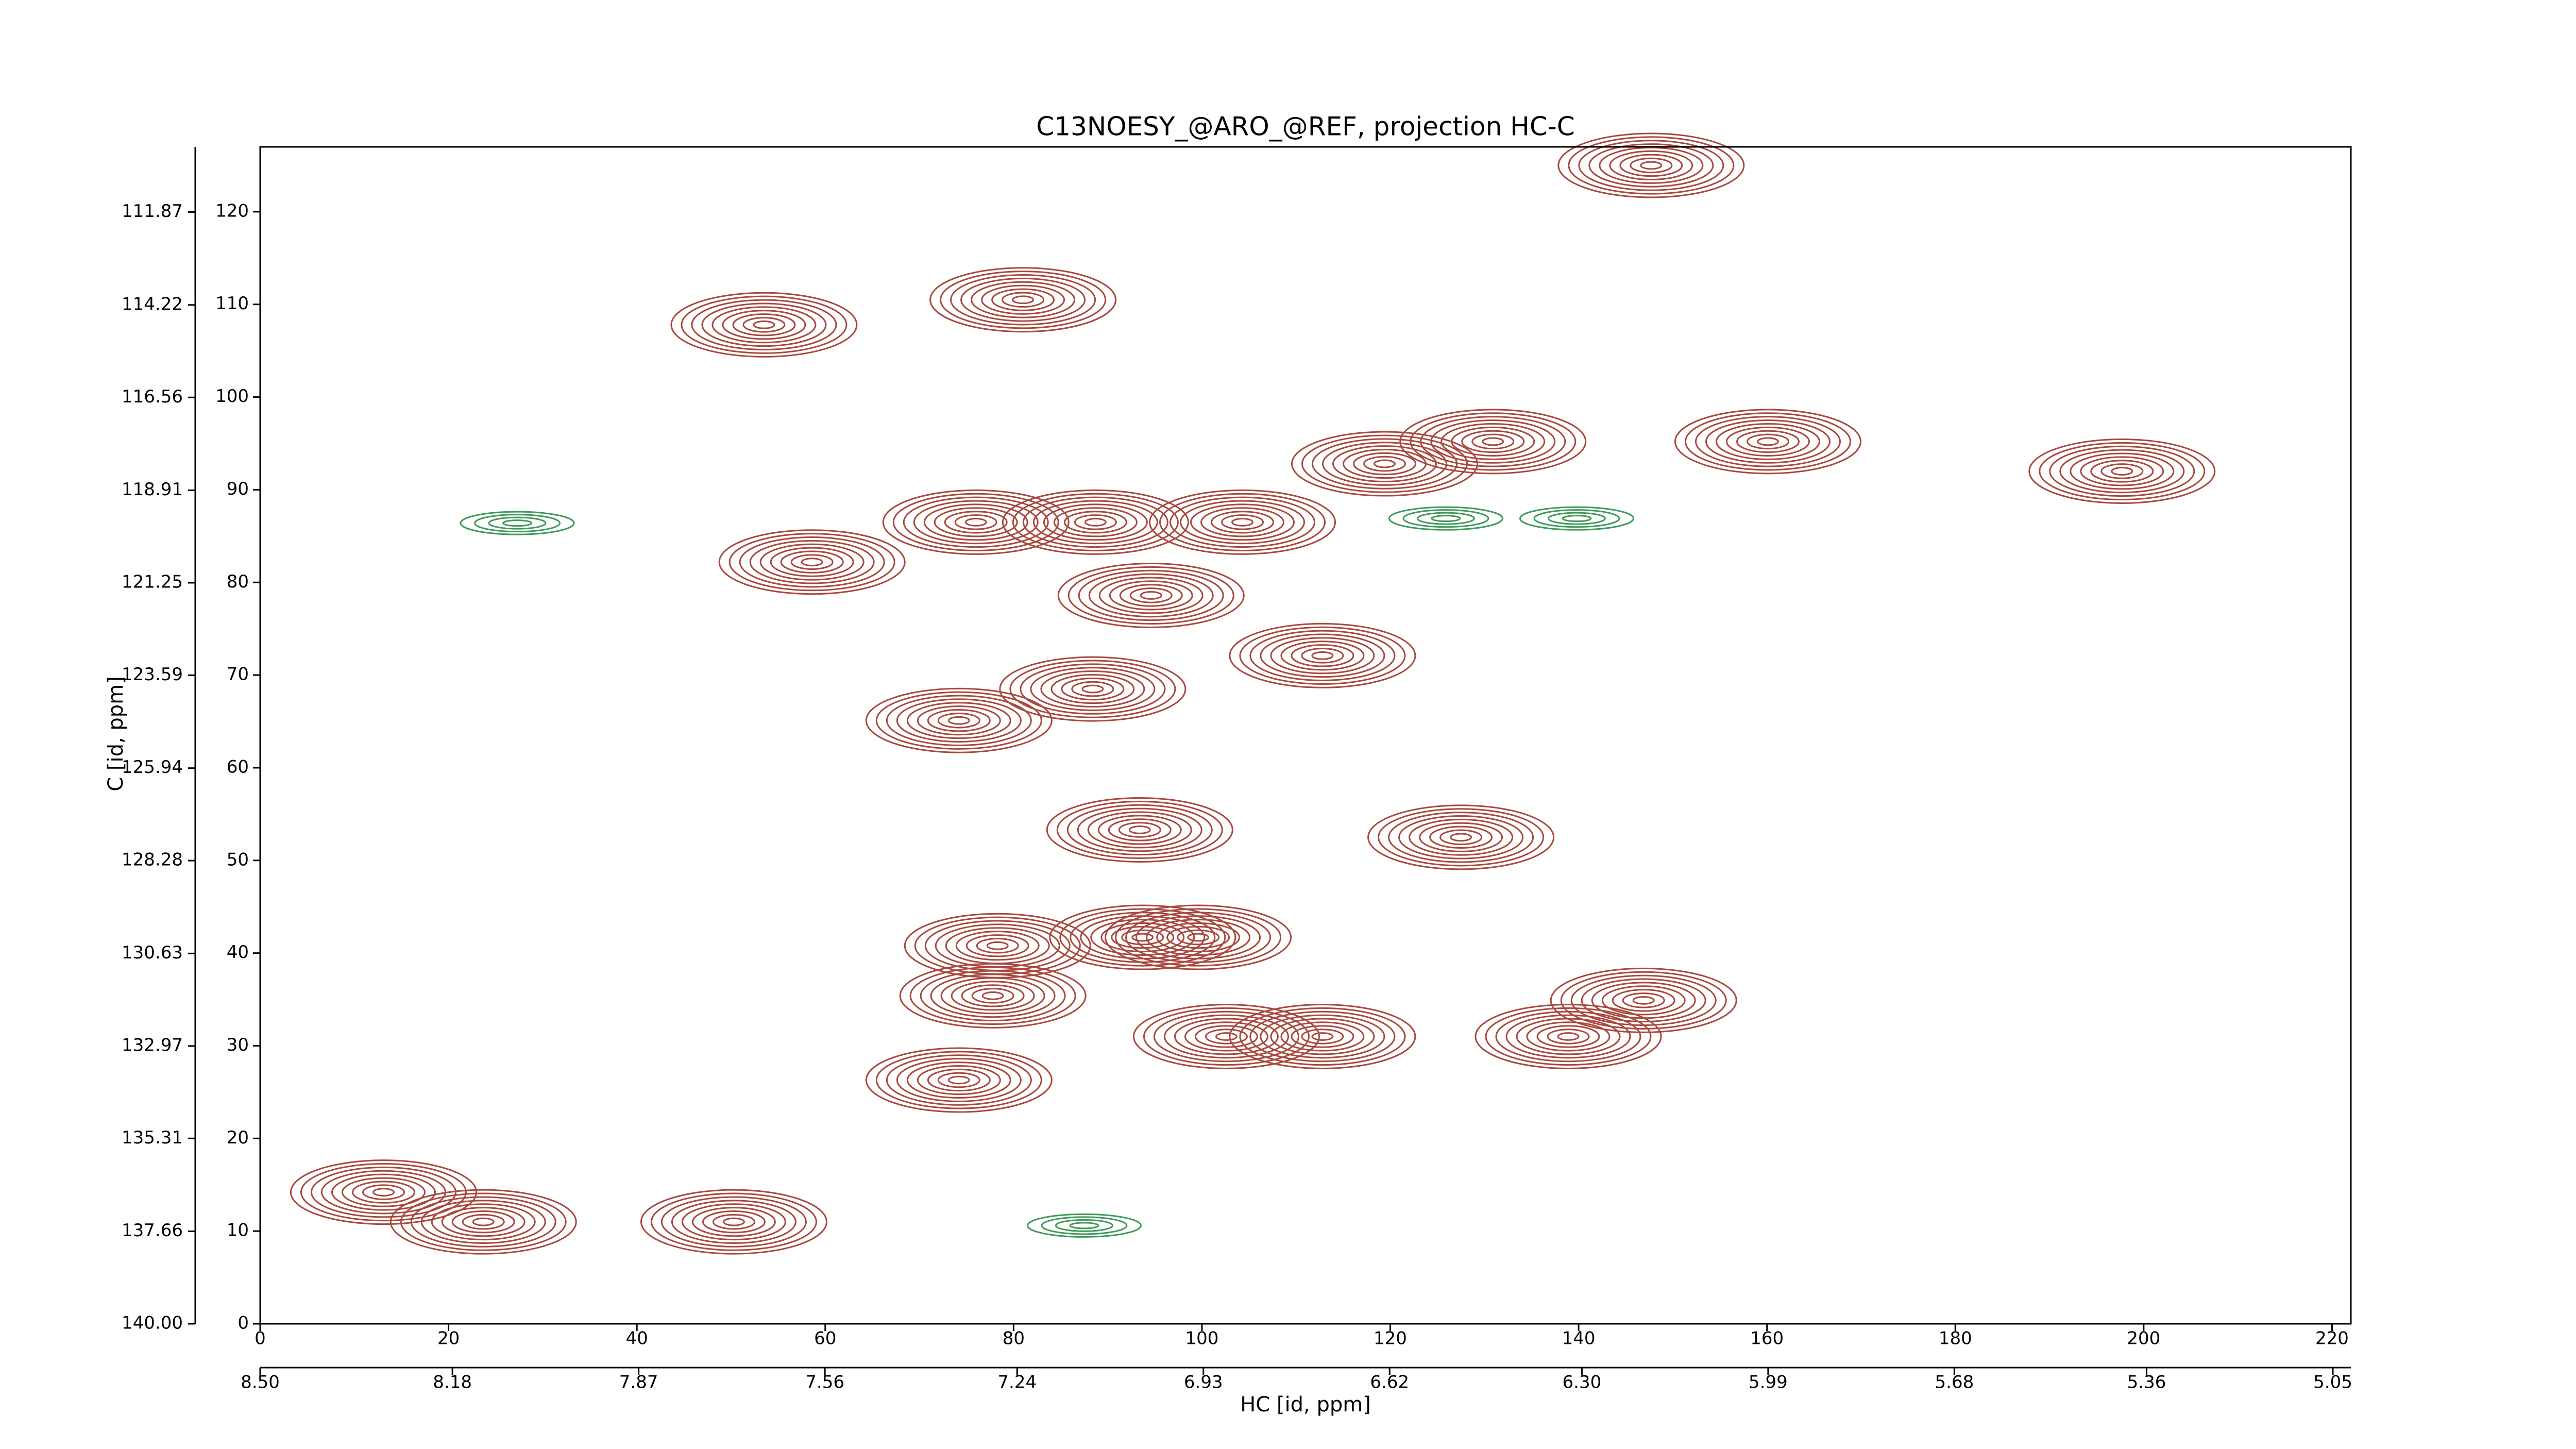 The width and height of the screenshot is (2576, 1449). What do you see at coordinates (152, 952) in the screenshot?
I see `y2-tick-label: 130.63` at bounding box center [152, 952].